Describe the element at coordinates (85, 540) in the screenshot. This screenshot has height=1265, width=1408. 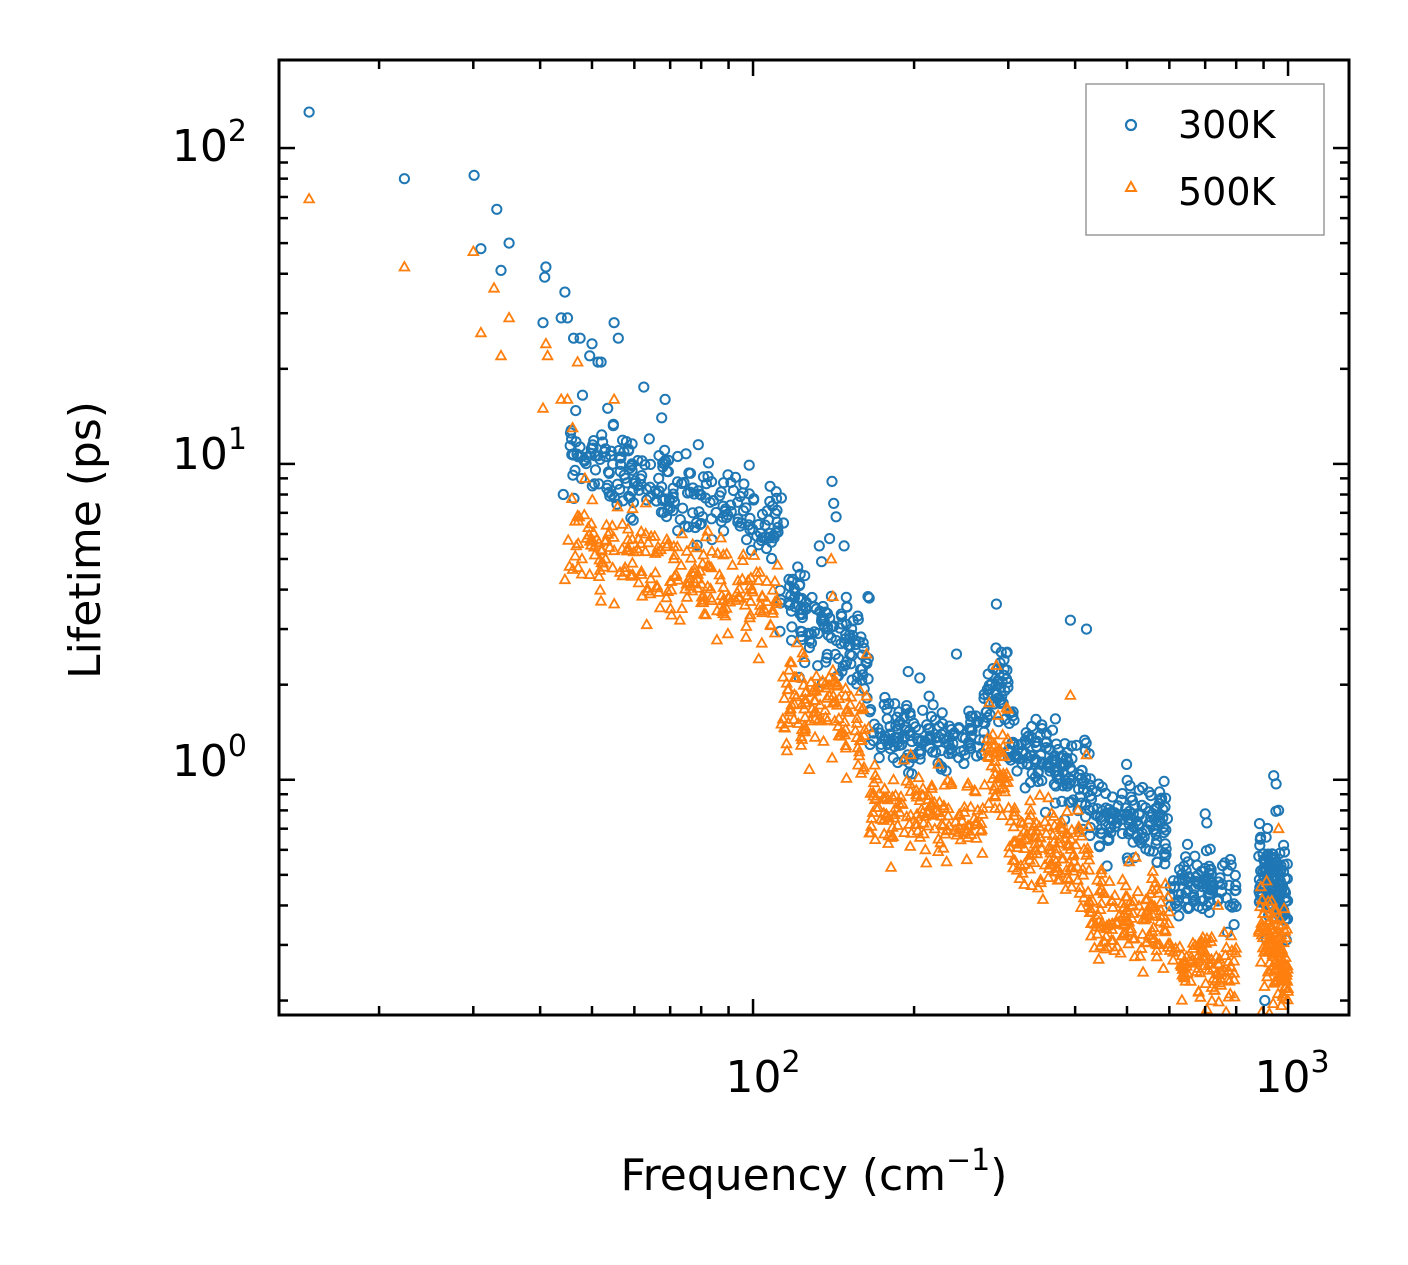
I see `y-axis-title: Lifetime (ps)` at that location.